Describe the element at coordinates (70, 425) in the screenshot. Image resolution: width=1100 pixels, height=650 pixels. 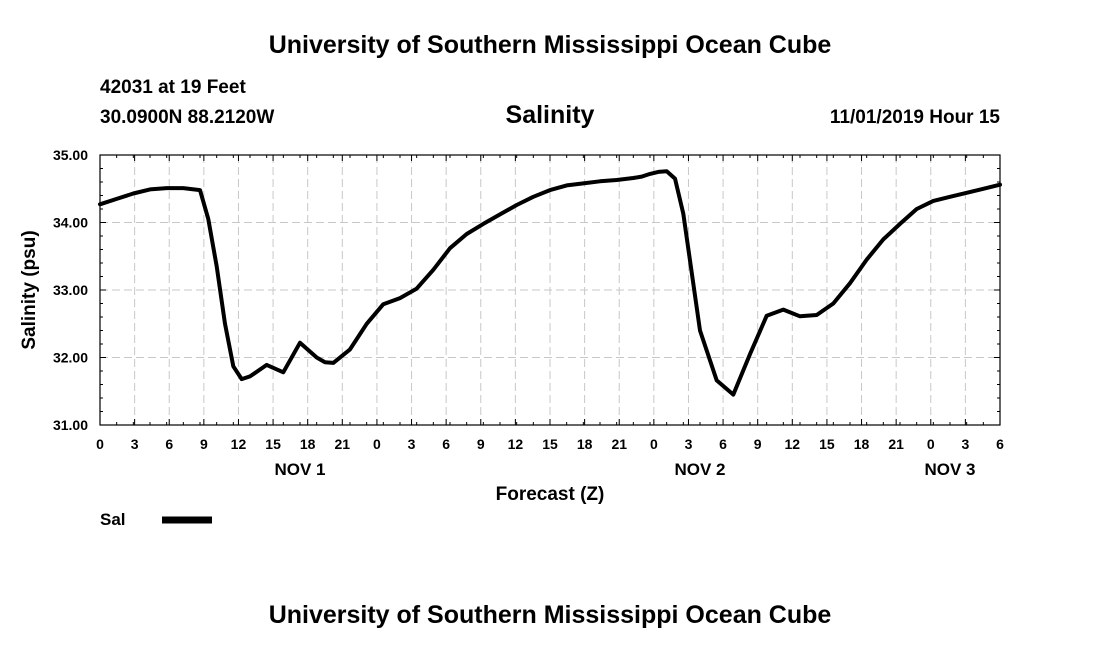
I see `y-tick-label: 31.00` at that location.